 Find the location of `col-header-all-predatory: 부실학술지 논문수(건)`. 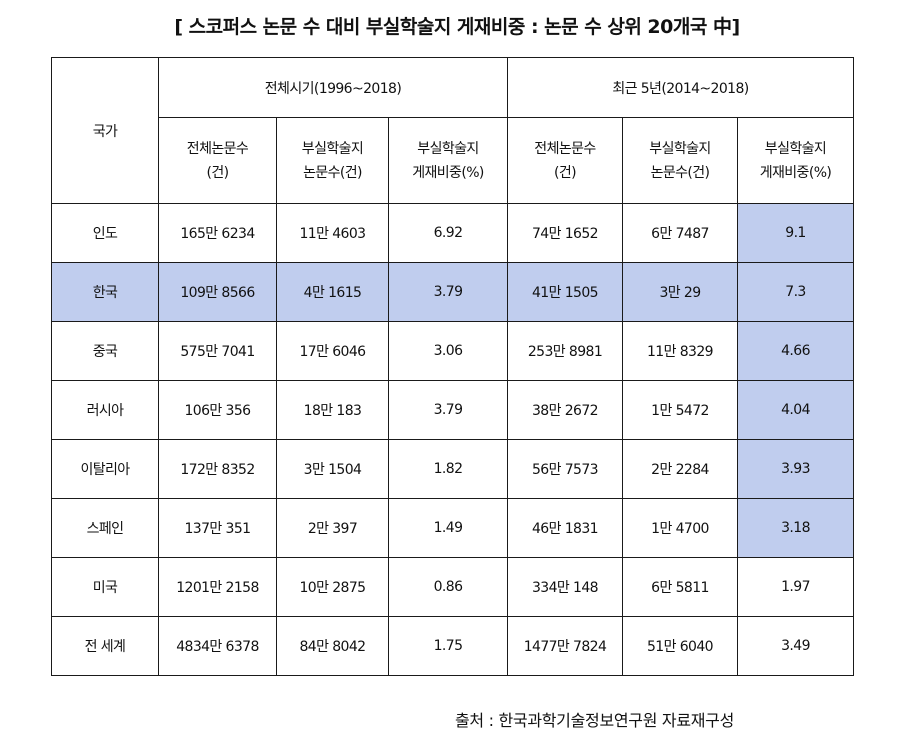

col-header-all-predatory: 부실학술지 논문수(건) is located at coordinates (332, 160).